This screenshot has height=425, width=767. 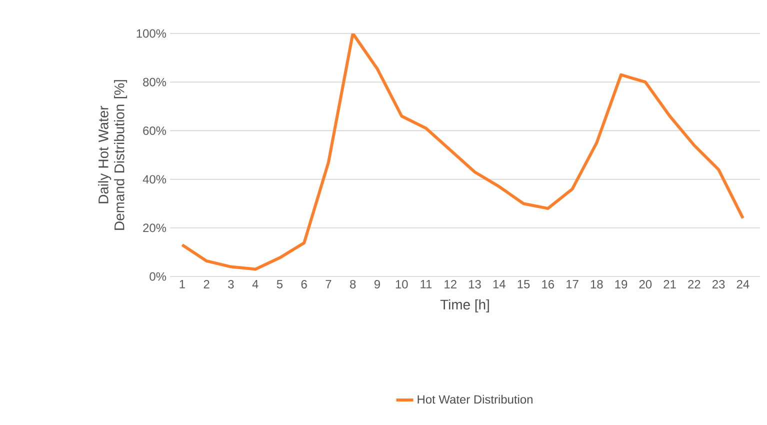 What do you see at coordinates (475, 399) in the screenshot?
I see `legend-label: Hot Water Distribution` at bounding box center [475, 399].